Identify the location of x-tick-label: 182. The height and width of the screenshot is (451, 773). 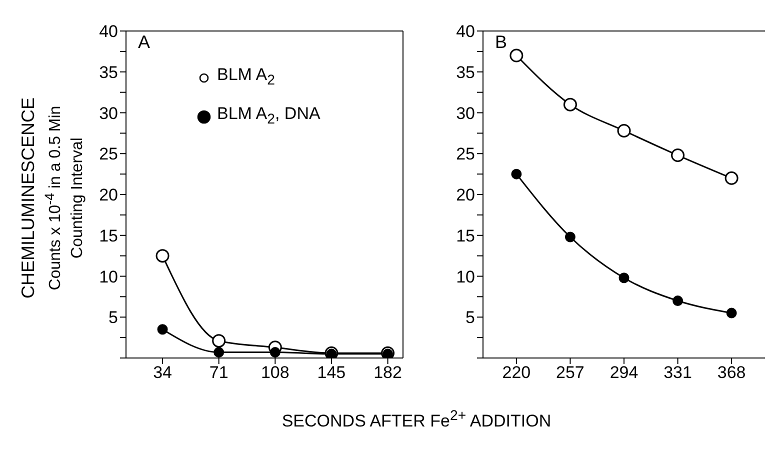
(388, 372).